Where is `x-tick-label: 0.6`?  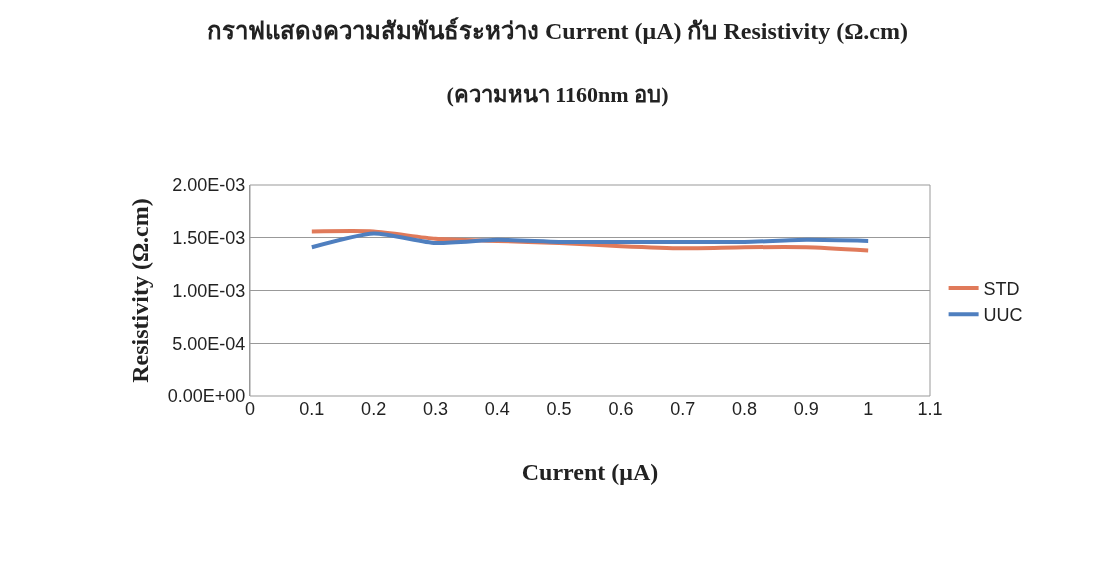 x-tick-label: 0.6 is located at coordinates (621, 409).